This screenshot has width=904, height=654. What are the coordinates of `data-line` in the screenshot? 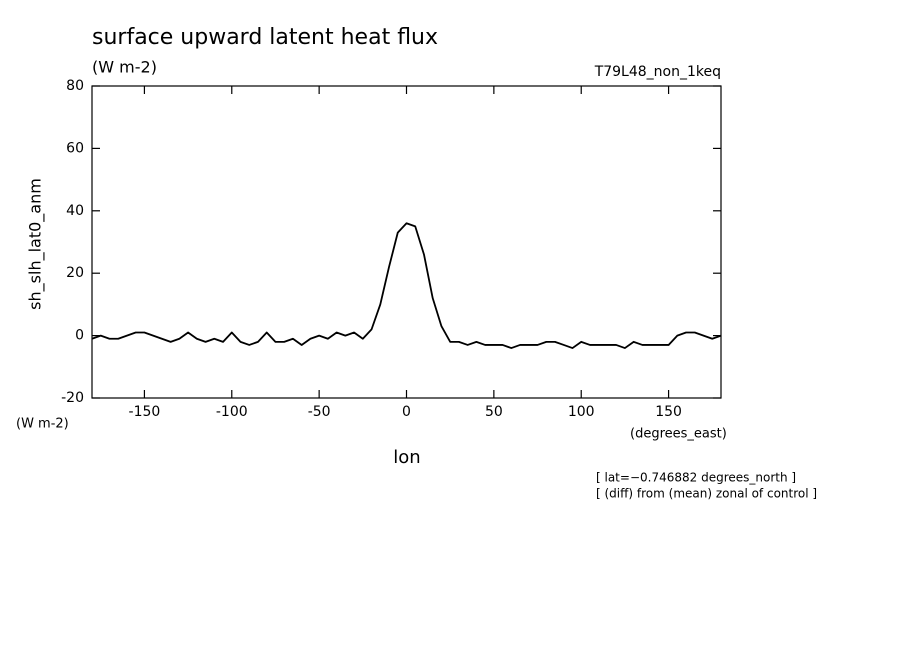 It's located at (406, 285).